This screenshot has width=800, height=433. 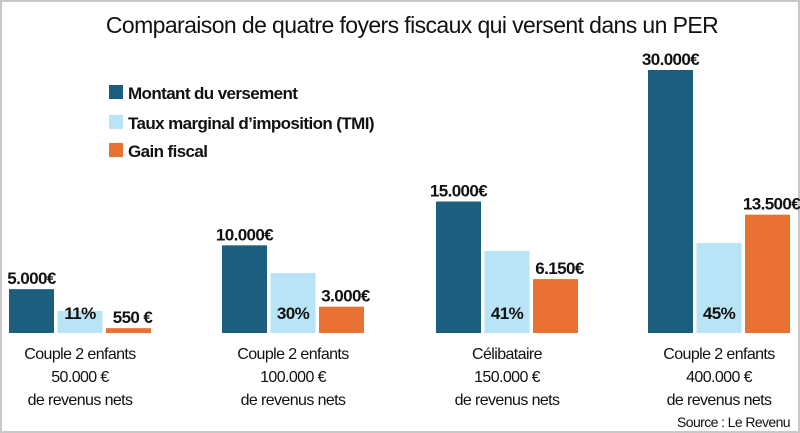 I want to click on data-label-gain: 3.000€, so click(x=346, y=296).